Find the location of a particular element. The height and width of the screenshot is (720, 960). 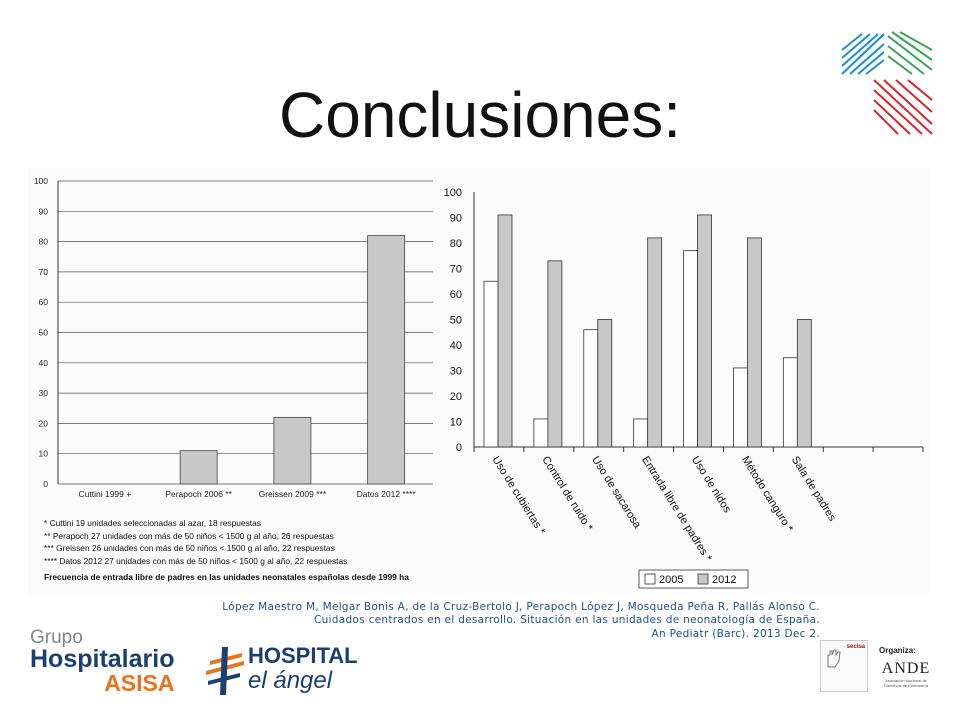

legend-label: 2005 is located at coordinates (671, 580).